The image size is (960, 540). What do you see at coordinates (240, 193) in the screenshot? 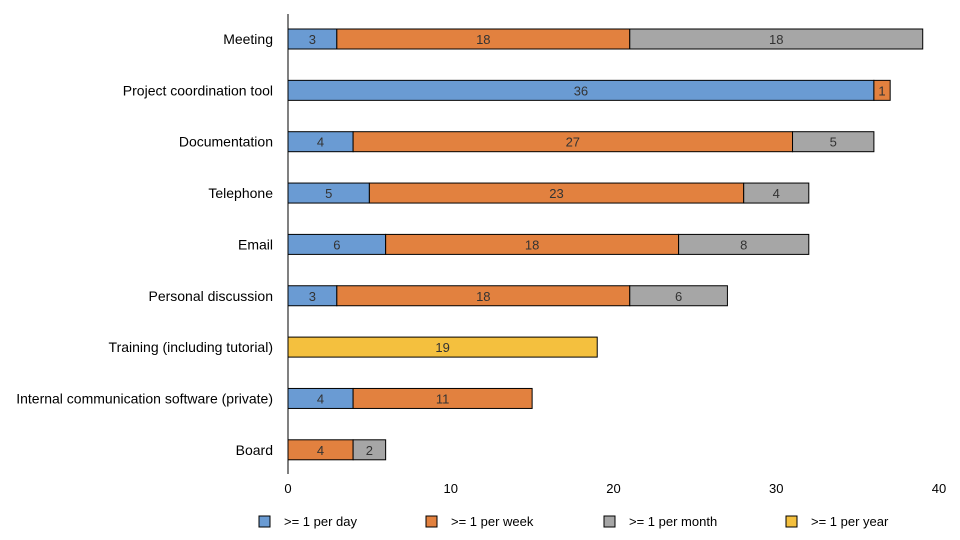
I see `category-label: Telephone` at bounding box center [240, 193].